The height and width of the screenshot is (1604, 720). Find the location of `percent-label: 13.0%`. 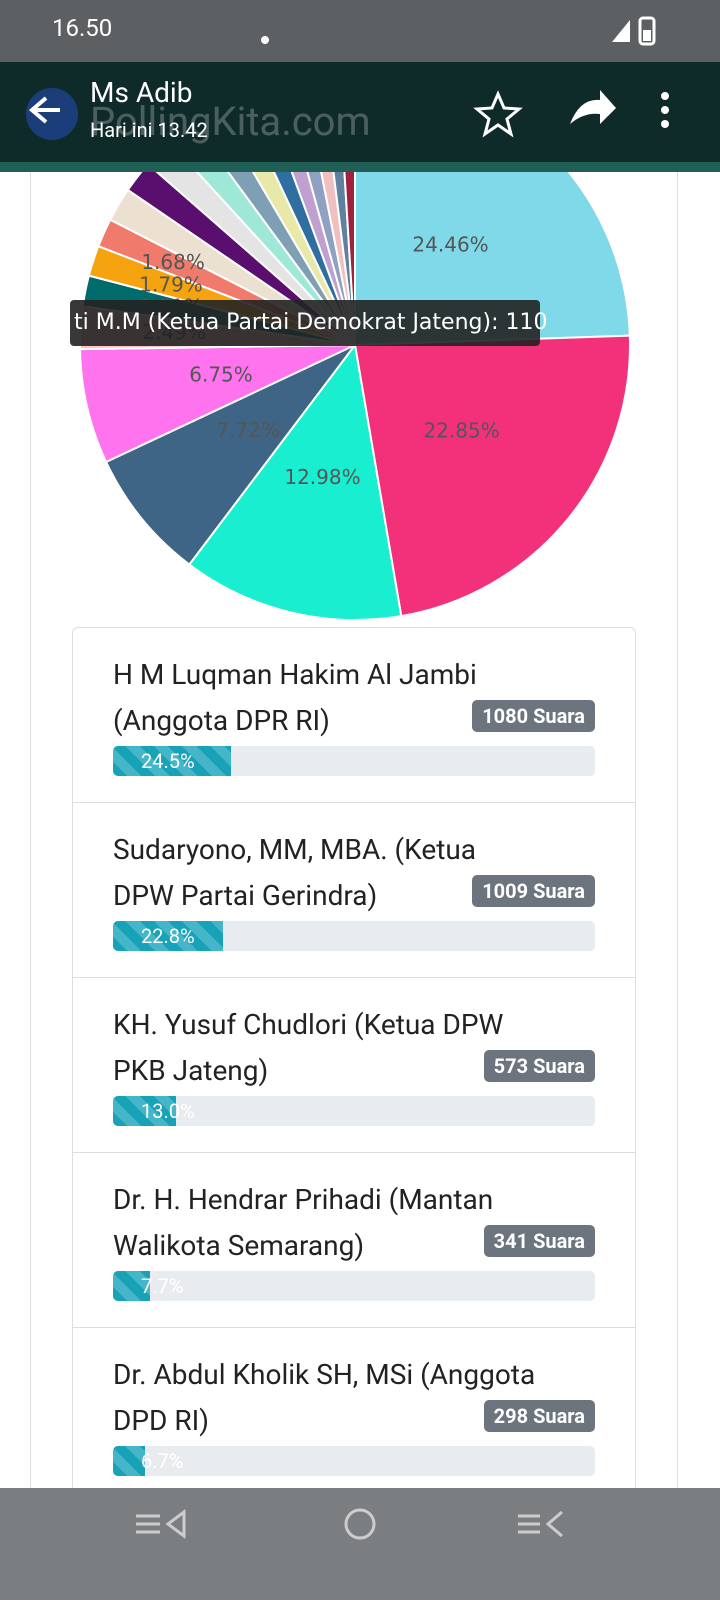

percent-label: 13.0% is located at coordinates (168, 1111).